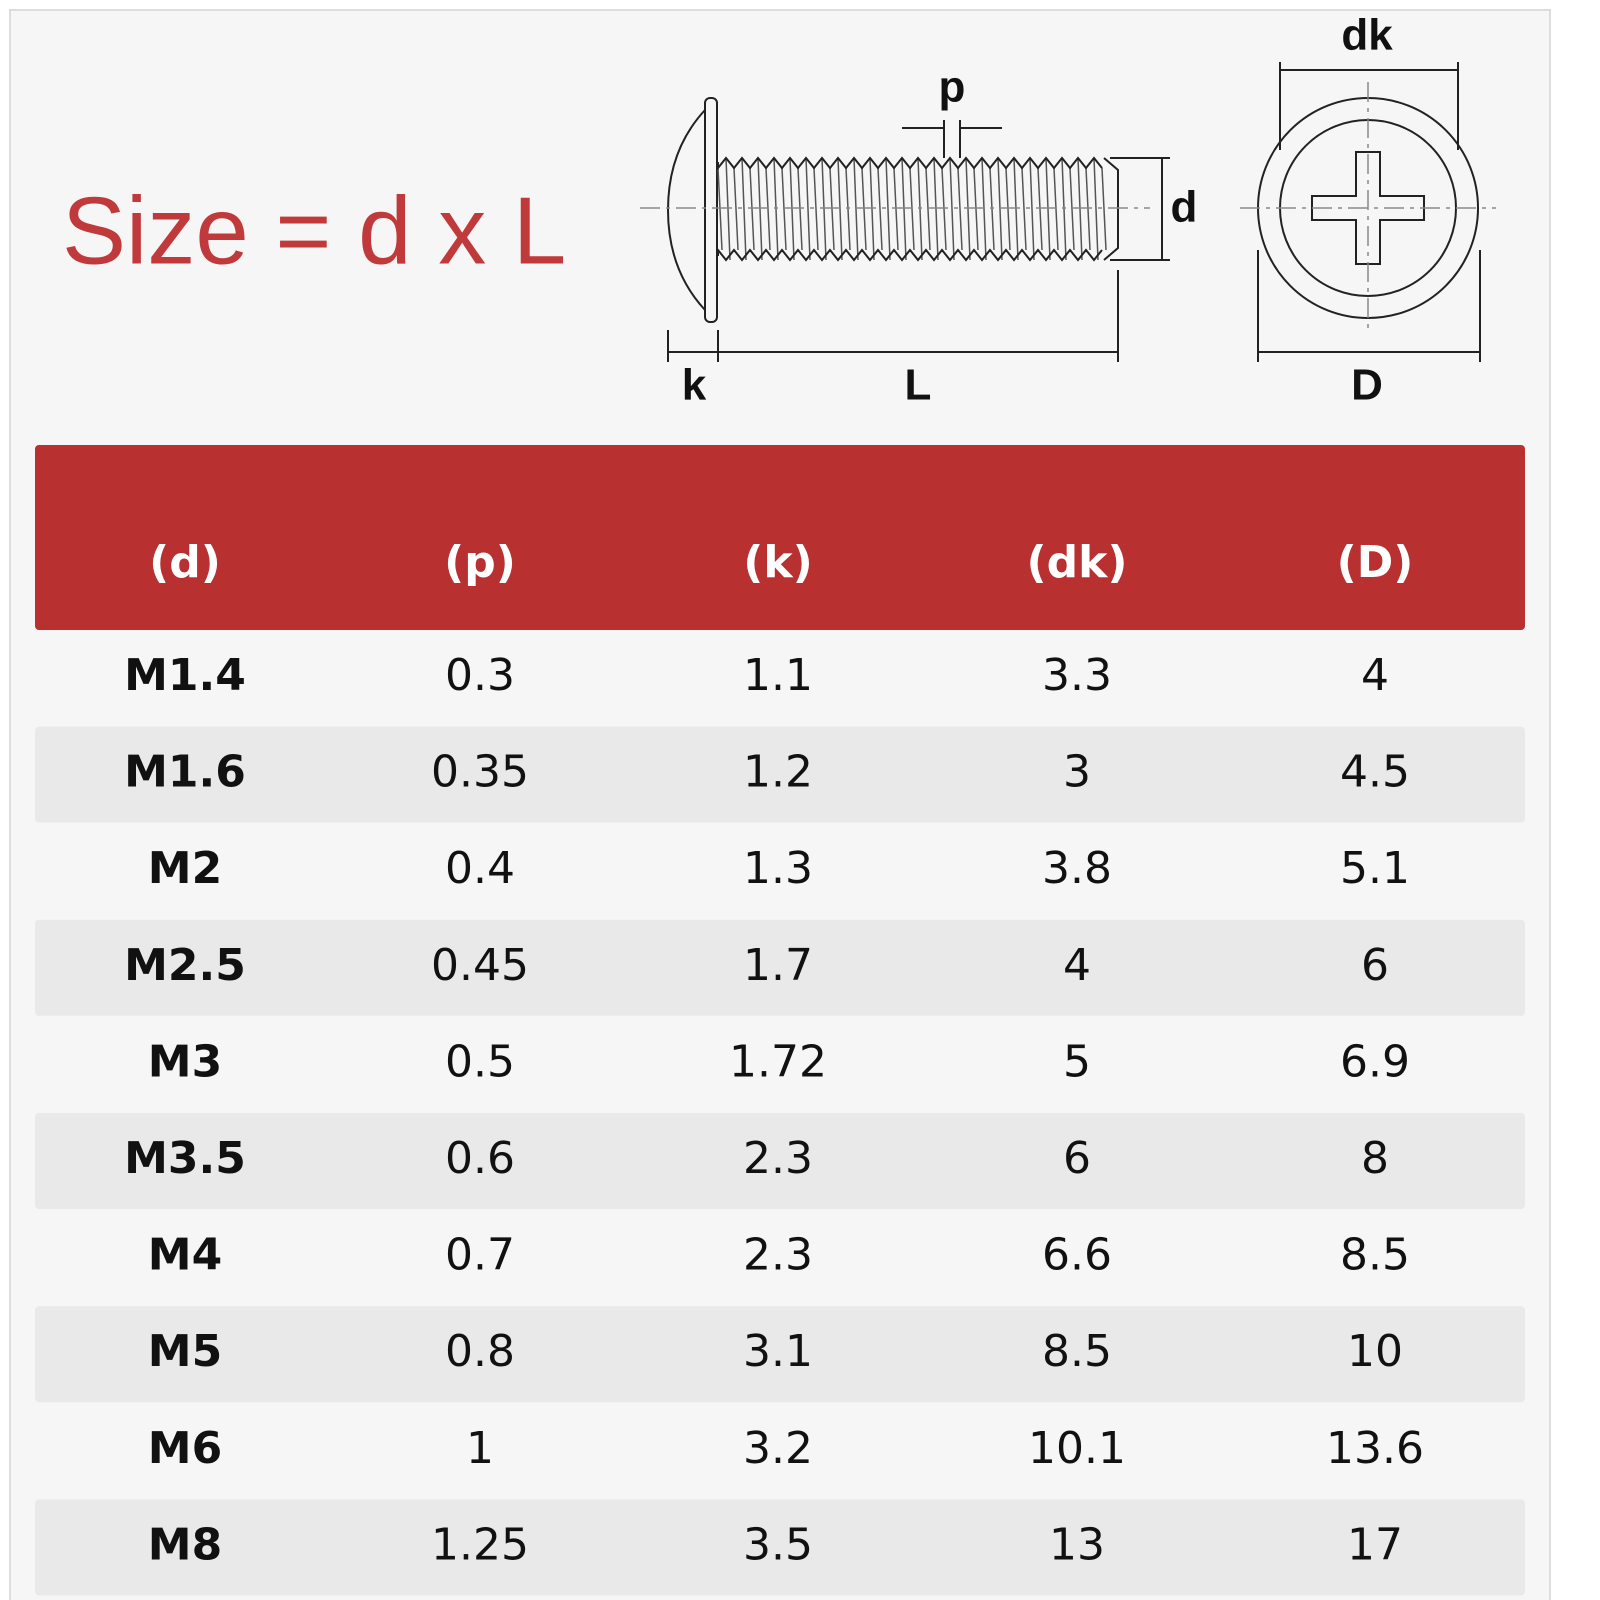 The image size is (1600, 1600). What do you see at coordinates (778, 675) in the screenshot?
I see `cell: 1.1` at bounding box center [778, 675].